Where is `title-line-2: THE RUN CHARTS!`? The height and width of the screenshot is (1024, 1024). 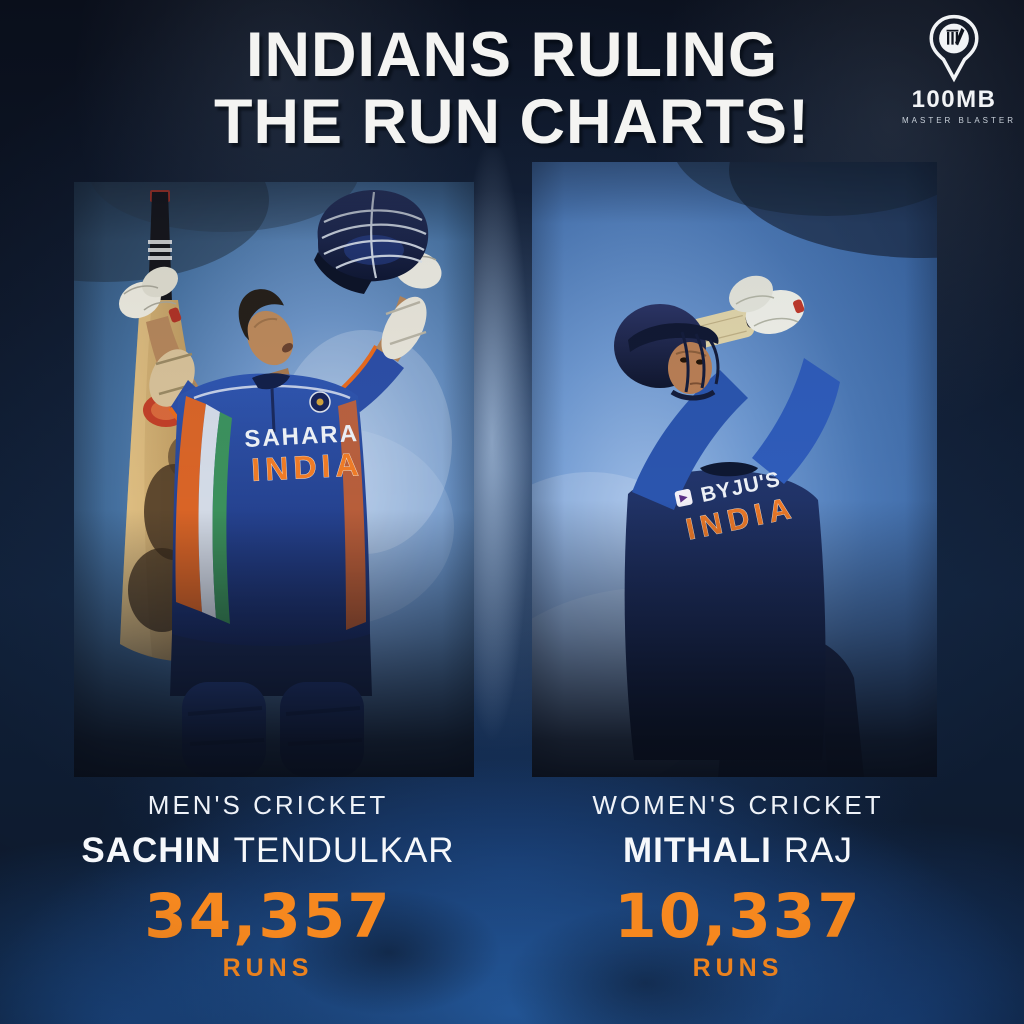
title-line-2: THE RUN CHARTS! is located at coordinates (512, 122).